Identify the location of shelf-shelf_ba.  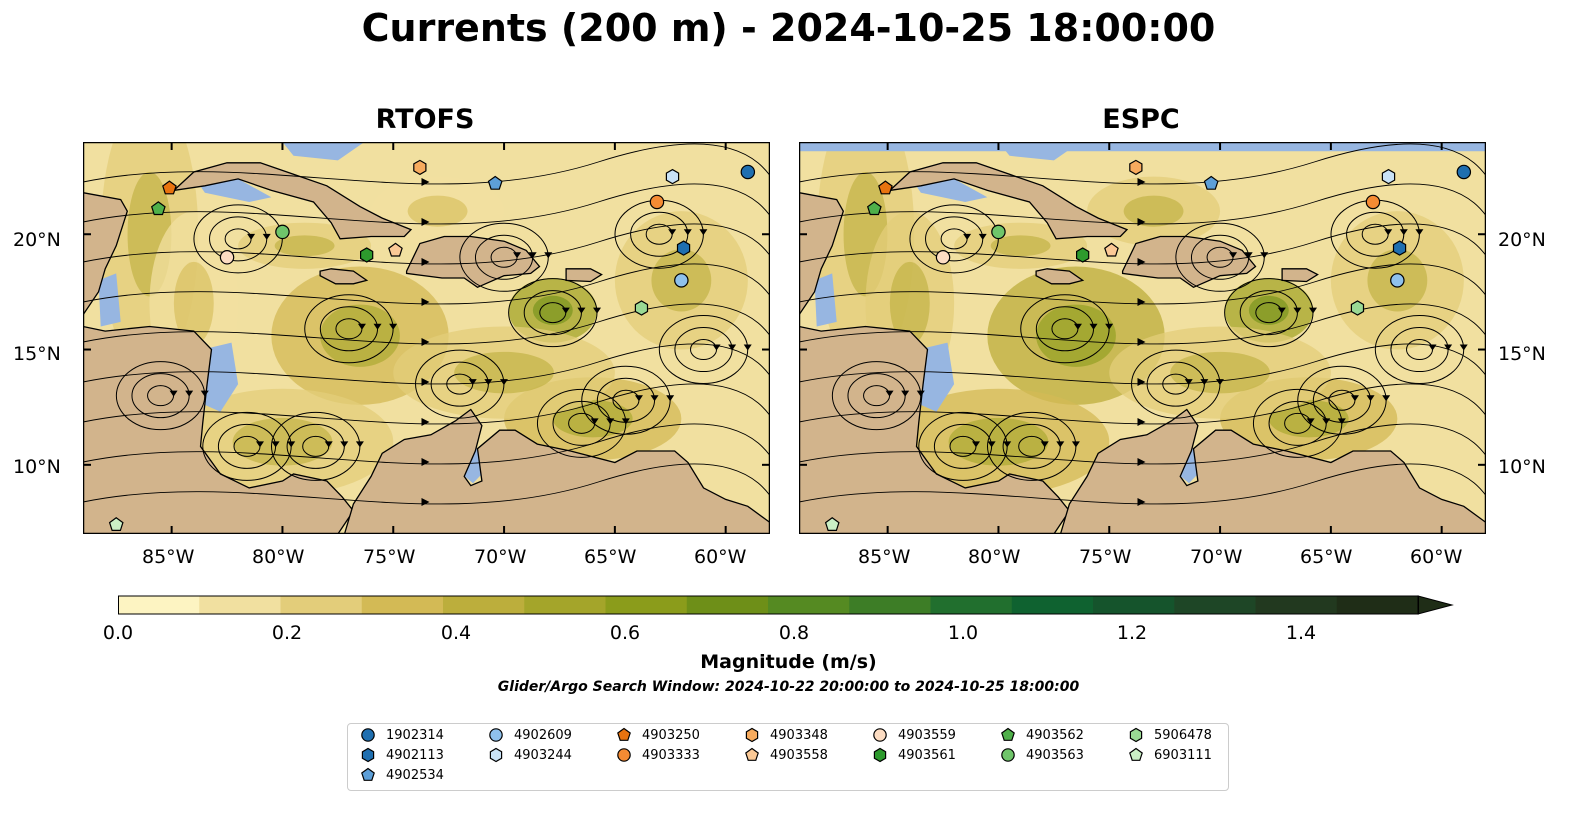
(323, 151).